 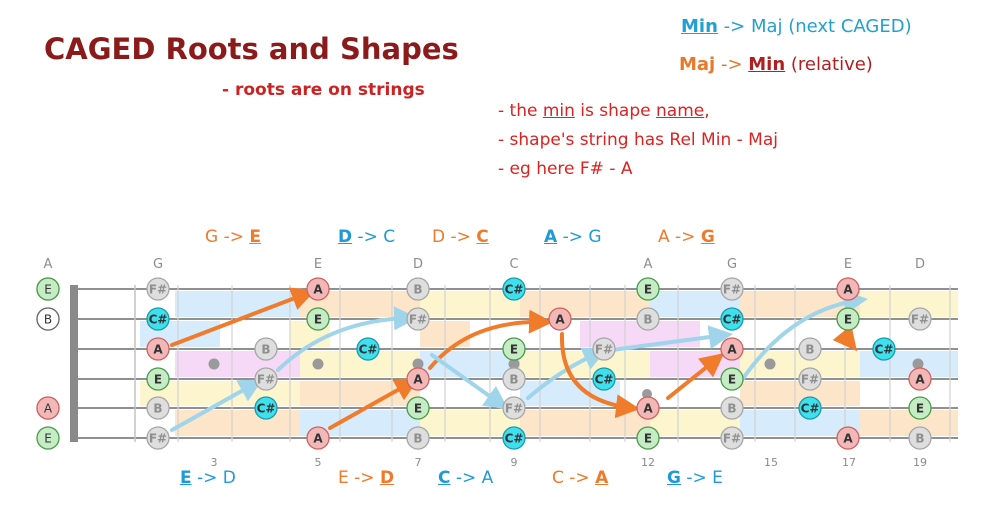 I want to click on open-string-label: A, so click(x=48, y=408).